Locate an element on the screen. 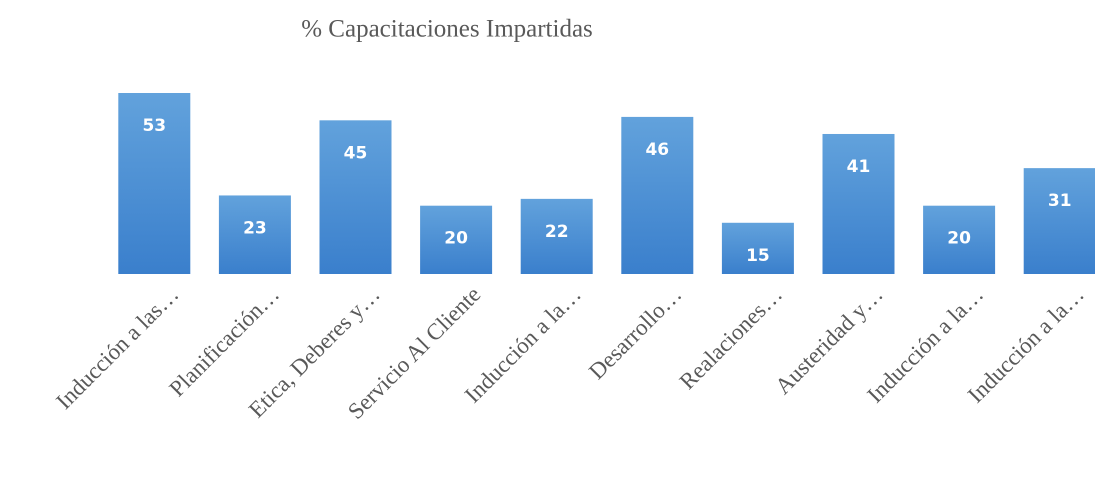 Image resolution: width=1095 pixels, height=489 pixels. data-label: 46 is located at coordinates (657, 150).